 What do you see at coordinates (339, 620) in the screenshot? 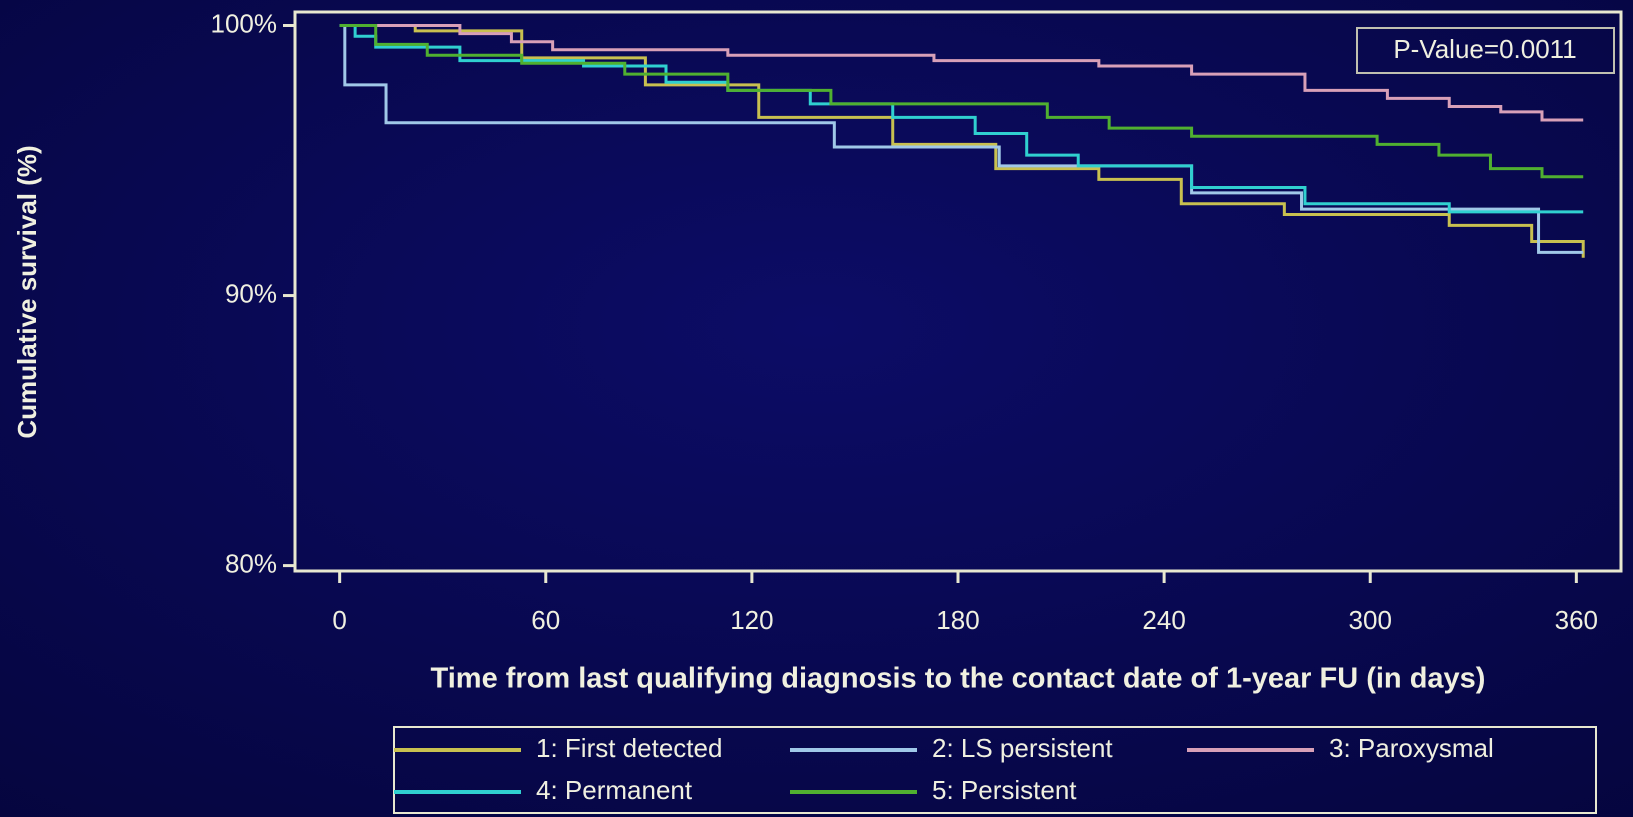
I see `x-tick-label: 0` at bounding box center [339, 620].